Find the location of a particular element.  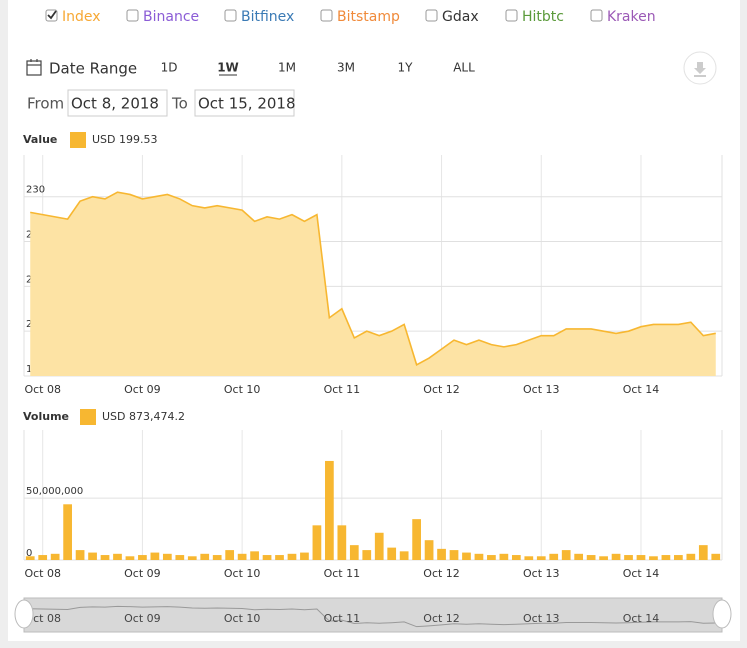

from-label: From is located at coordinates (45, 104).